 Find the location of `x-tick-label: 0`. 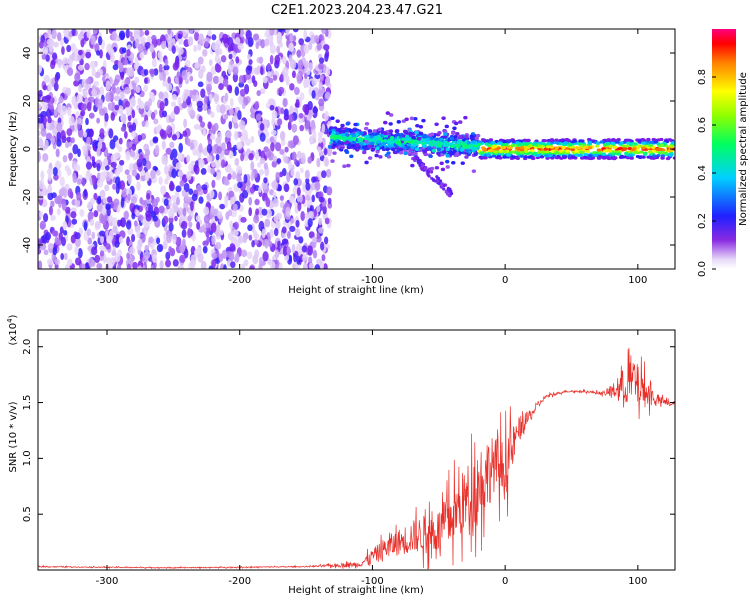

x-tick-label: 0 is located at coordinates (505, 280).